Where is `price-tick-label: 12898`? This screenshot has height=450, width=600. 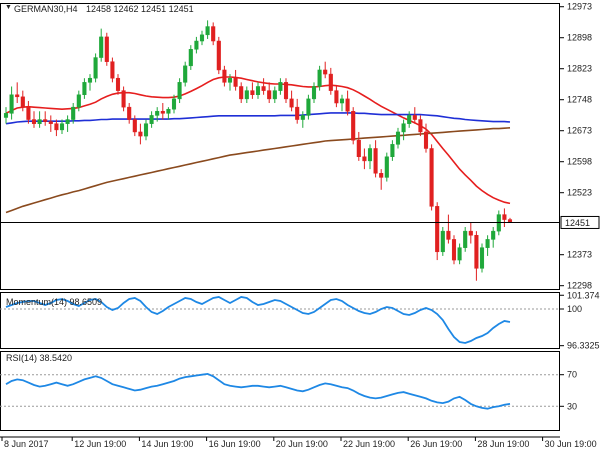
price-tick-label: 12898 is located at coordinates (579, 38).